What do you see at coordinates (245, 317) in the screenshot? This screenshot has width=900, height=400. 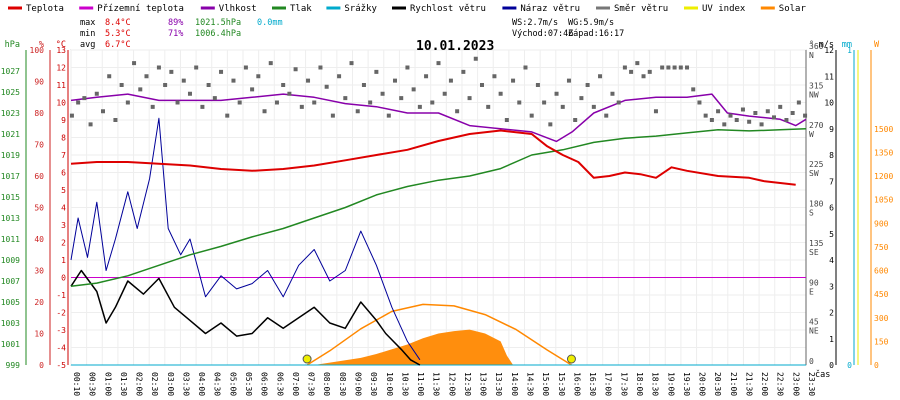 I see `wind-speed-line` at bounding box center [245, 317].